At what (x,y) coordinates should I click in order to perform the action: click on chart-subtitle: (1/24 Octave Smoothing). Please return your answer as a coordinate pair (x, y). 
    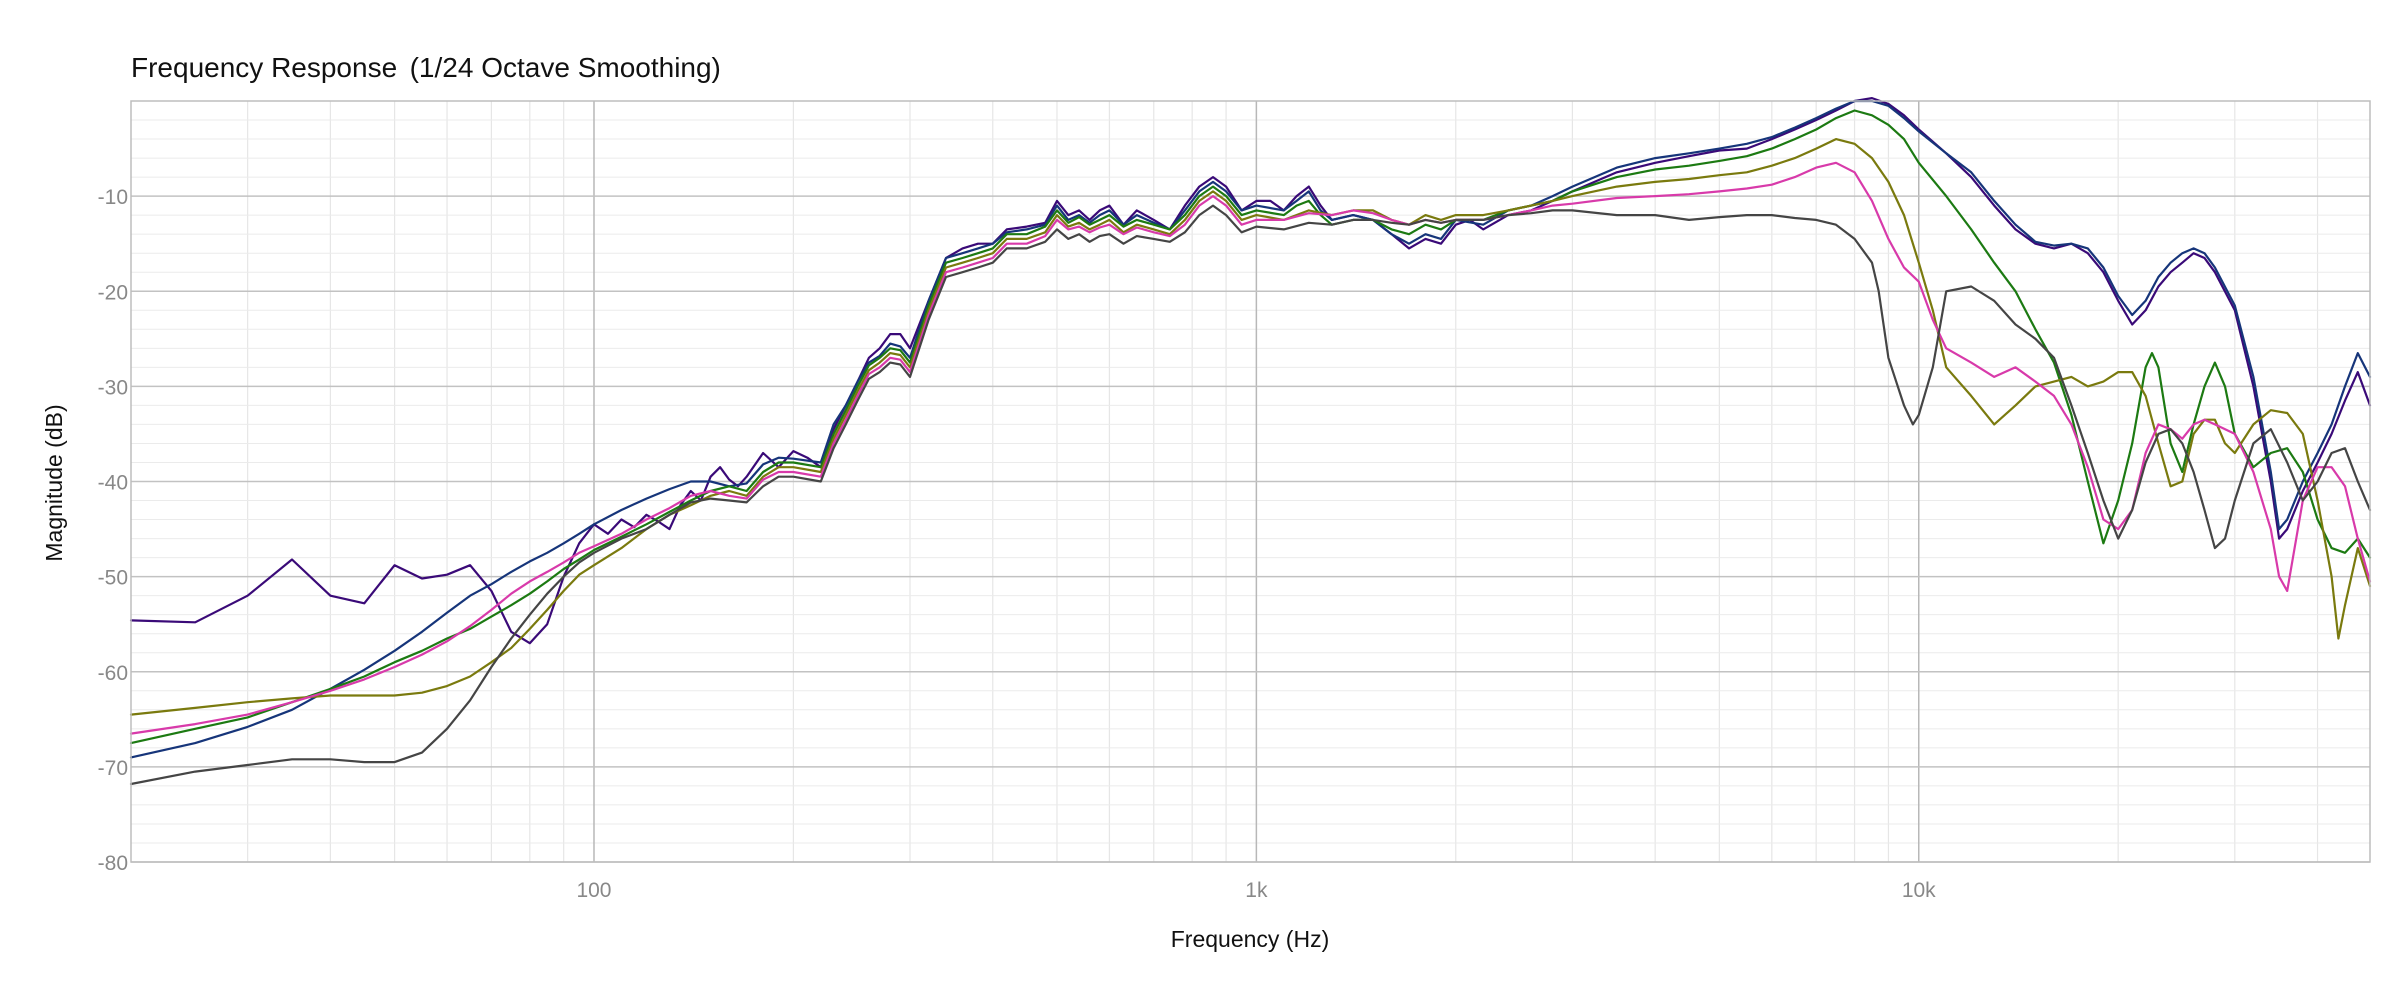
    Looking at the image, I should click on (565, 67).